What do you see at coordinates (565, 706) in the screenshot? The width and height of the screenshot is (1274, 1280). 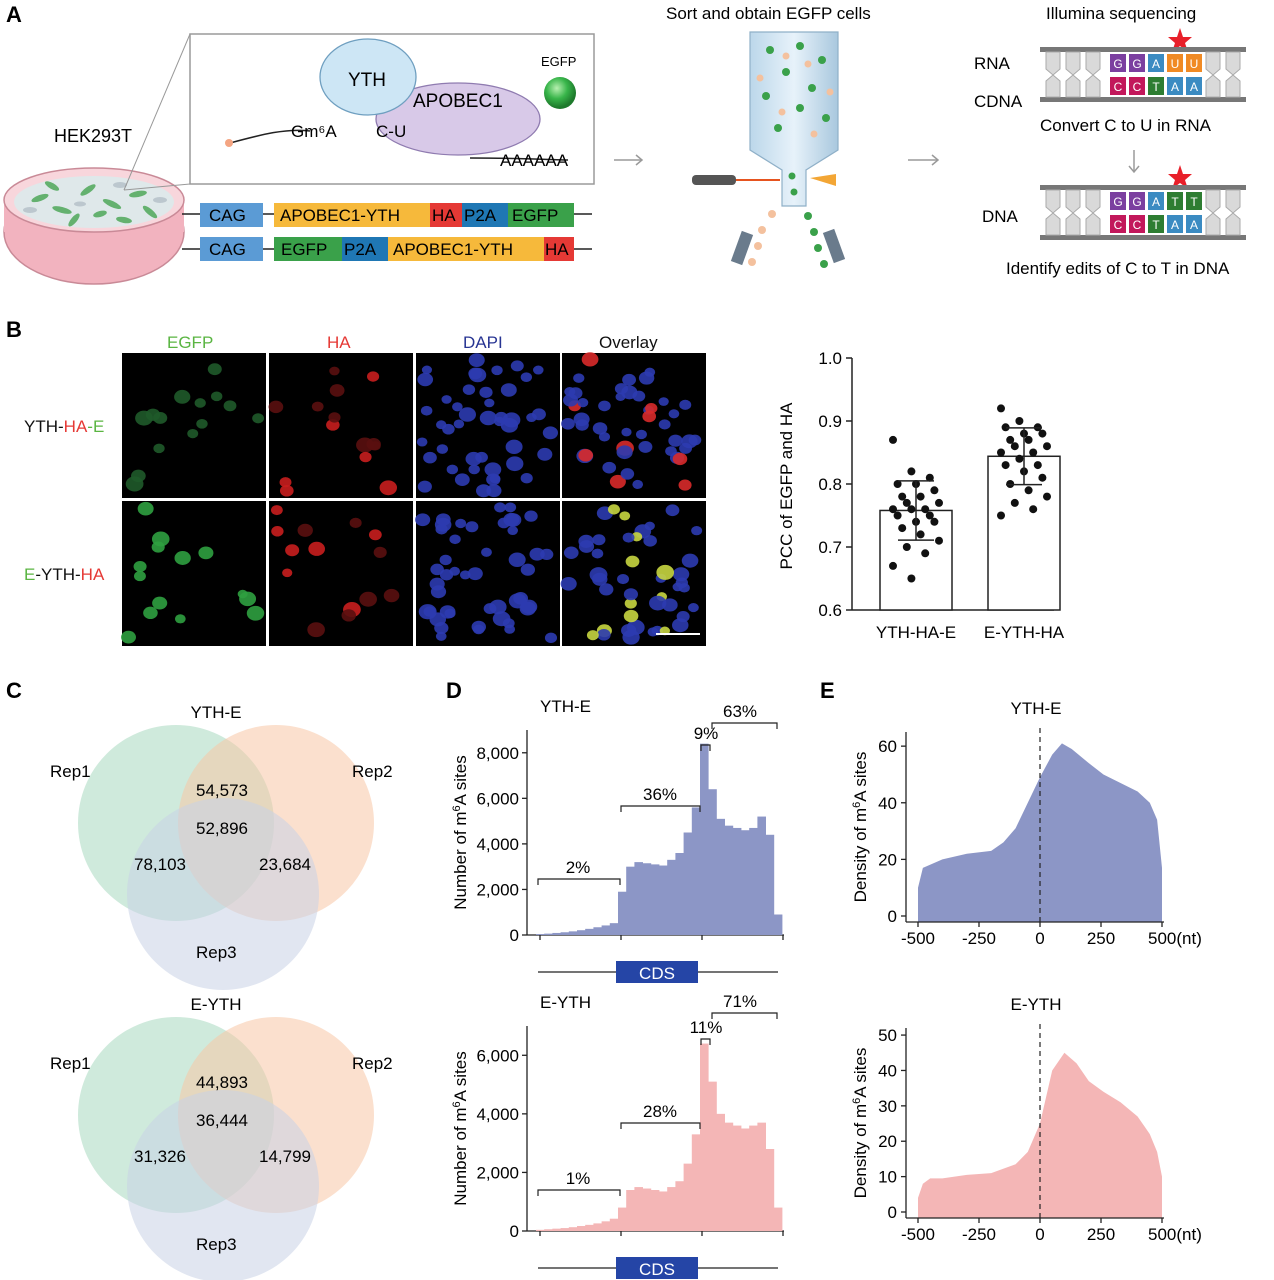 I see `hist-title: YTH-E` at bounding box center [565, 706].